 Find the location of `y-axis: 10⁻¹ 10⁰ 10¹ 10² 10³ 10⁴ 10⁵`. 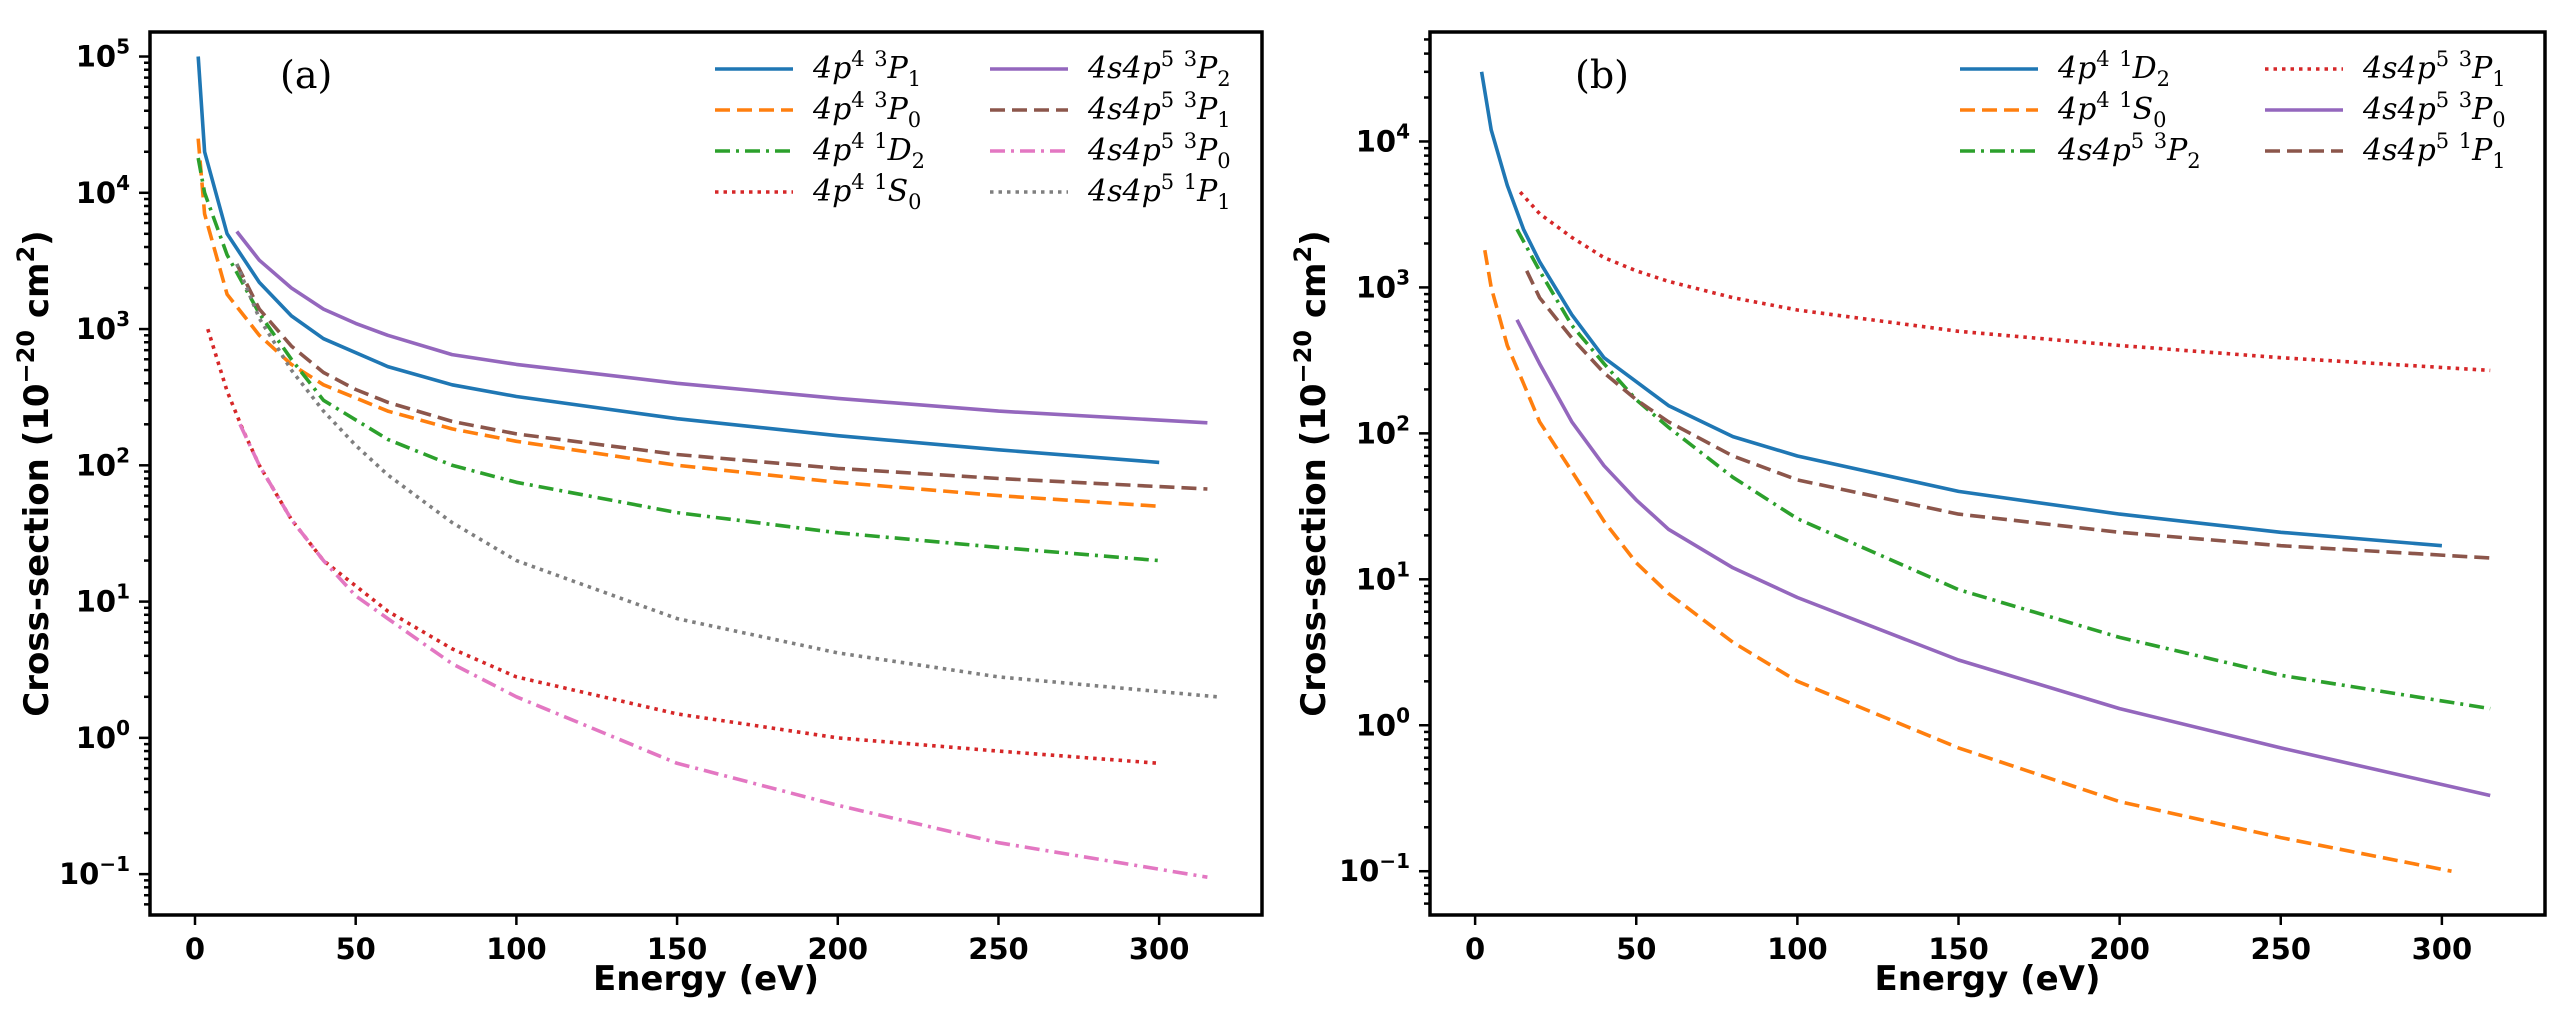

y-axis: 10⁻¹ 10⁰ 10¹ 10² 10³ 10⁴ 10⁵ is located at coordinates (104, 470).